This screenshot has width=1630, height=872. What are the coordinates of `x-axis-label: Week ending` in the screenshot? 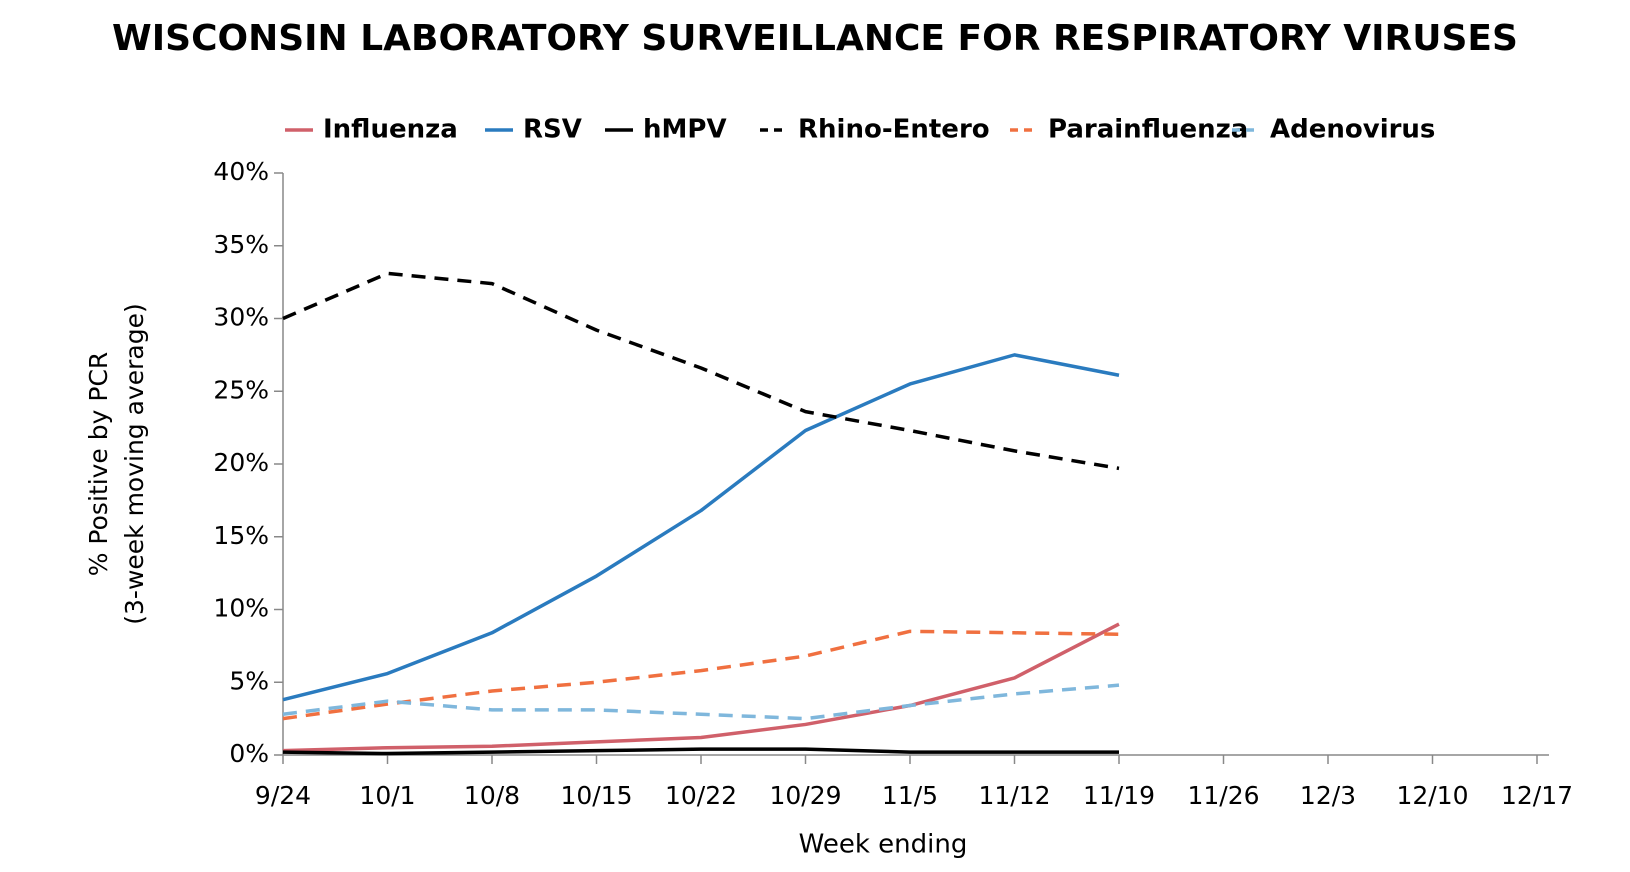 It's located at (883, 845).